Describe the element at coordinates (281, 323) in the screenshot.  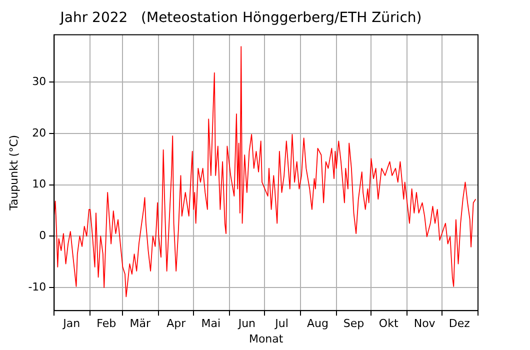
I see `x-tick-label: Jul` at that location.